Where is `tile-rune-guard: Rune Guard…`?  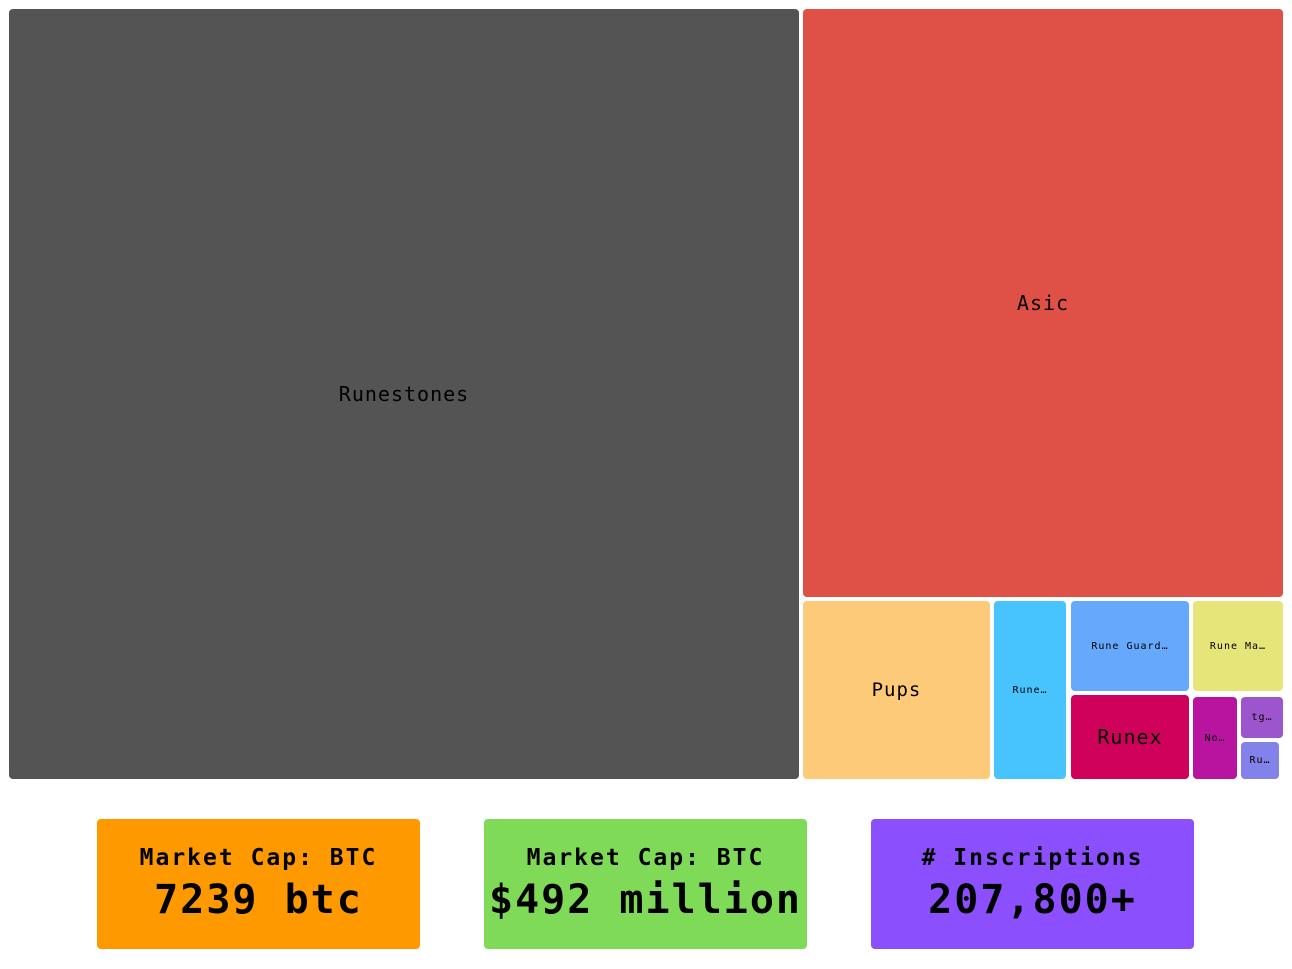 tile-rune-guard: Rune Guard… is located at coordinates (1130, 646).